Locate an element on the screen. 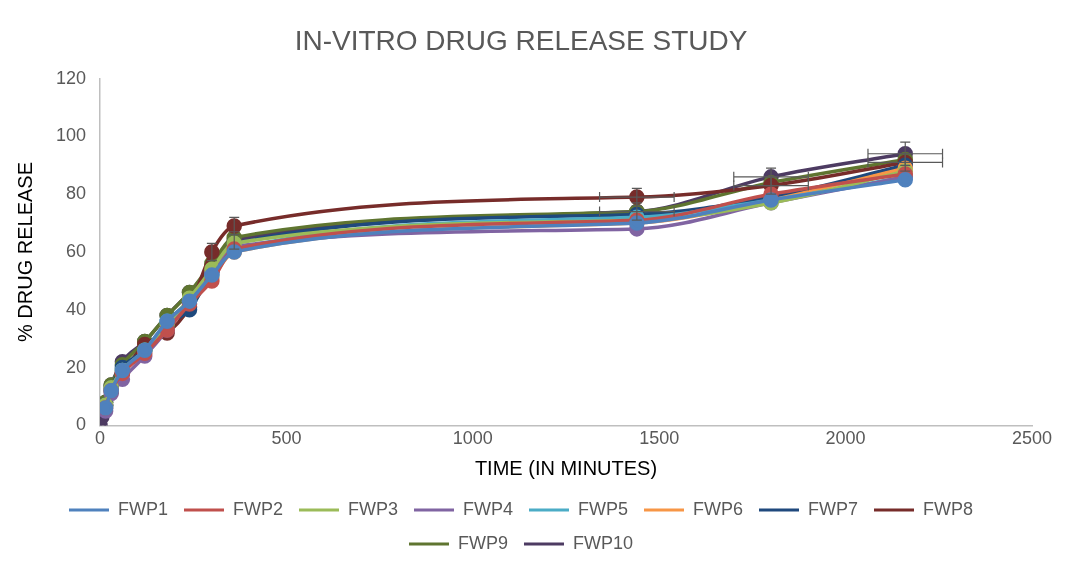 The image size is (1072, 568). legend-label: FWP2 is located at coordinates (258, 508).